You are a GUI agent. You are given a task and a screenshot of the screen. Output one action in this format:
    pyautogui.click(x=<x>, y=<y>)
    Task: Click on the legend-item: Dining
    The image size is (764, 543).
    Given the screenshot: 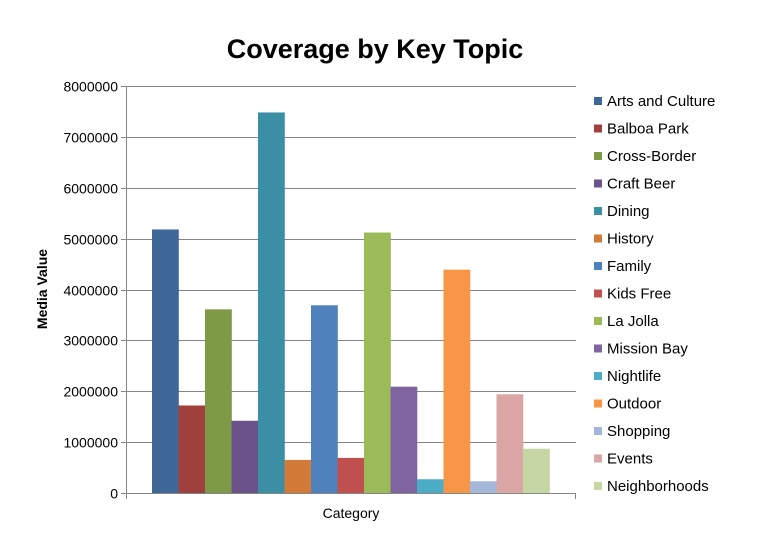 What is the action you would take?
    pyautogui.click(x=622, y=211)
    